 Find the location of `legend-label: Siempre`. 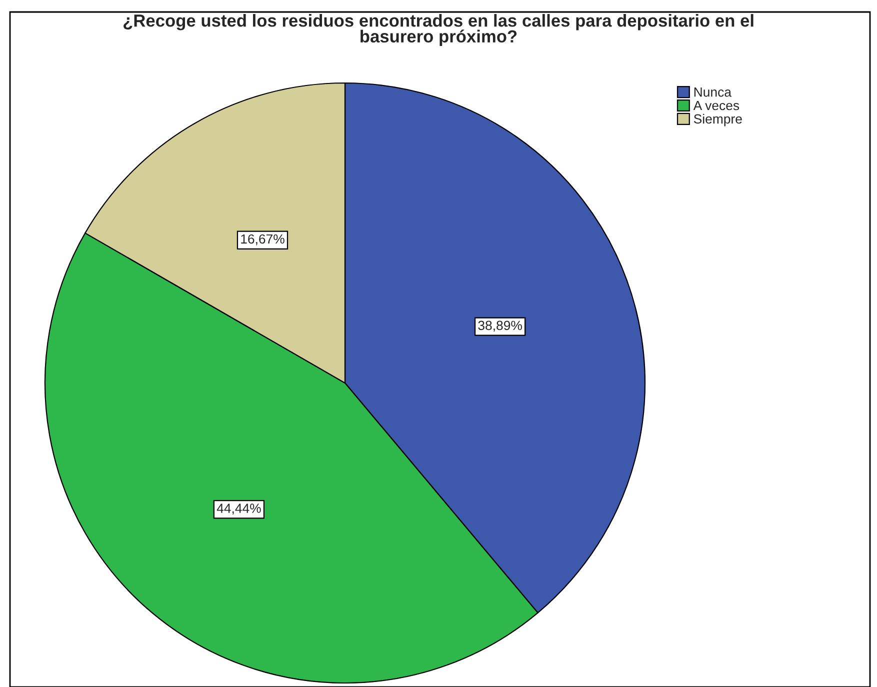

legend-label: Siempre is located at coordinates (718, 120).